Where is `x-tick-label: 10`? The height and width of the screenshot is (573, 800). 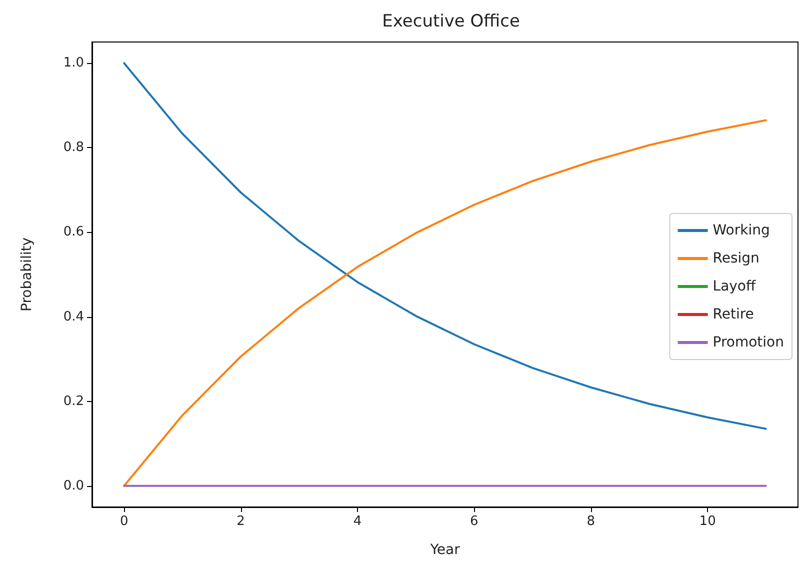
x-tick-label: 10 is located at coordinates (707, 521).